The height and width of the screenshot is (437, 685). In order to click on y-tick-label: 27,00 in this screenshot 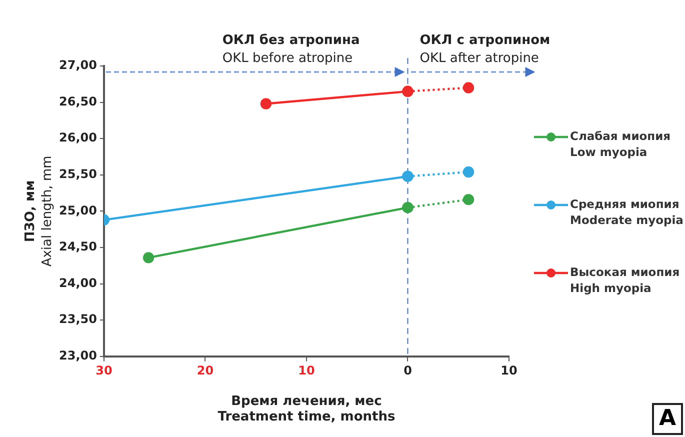, I will do `click(77, 65)`.